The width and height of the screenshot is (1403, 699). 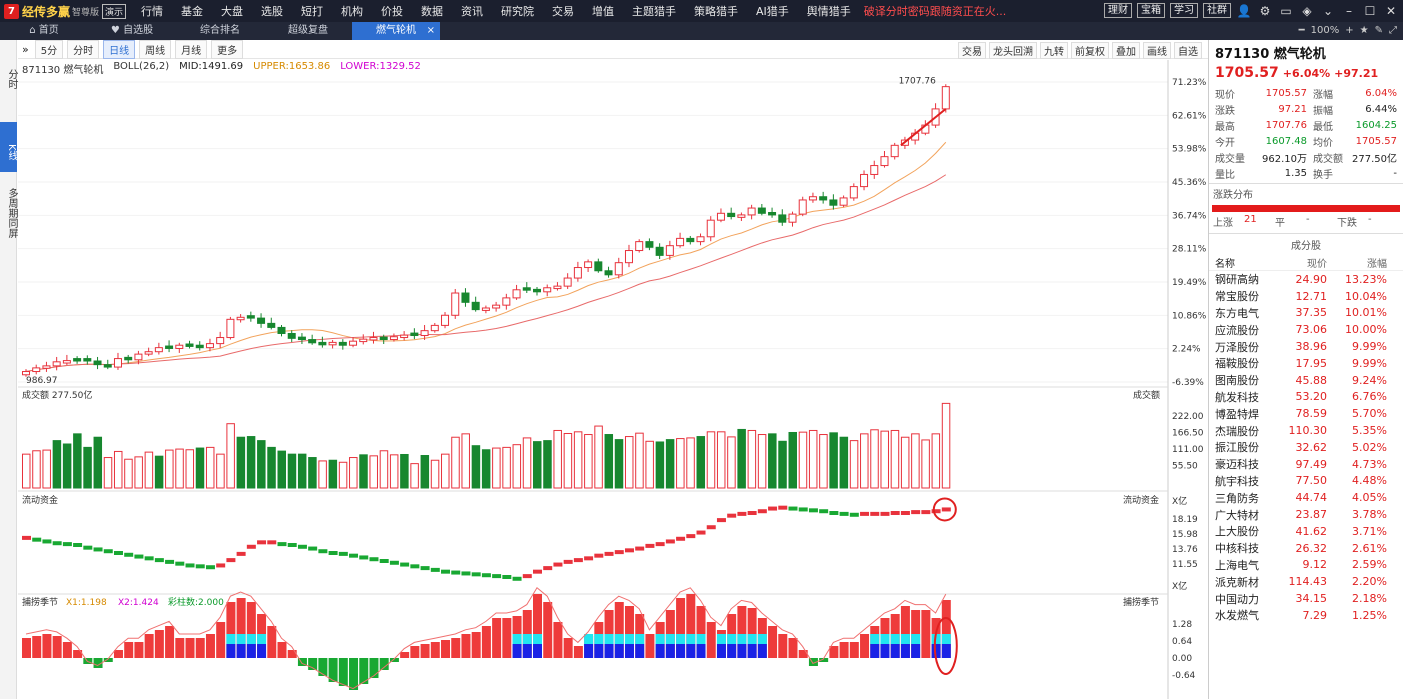 I want to click on menu-item-9: 研究院, so click(x=517, y=11).